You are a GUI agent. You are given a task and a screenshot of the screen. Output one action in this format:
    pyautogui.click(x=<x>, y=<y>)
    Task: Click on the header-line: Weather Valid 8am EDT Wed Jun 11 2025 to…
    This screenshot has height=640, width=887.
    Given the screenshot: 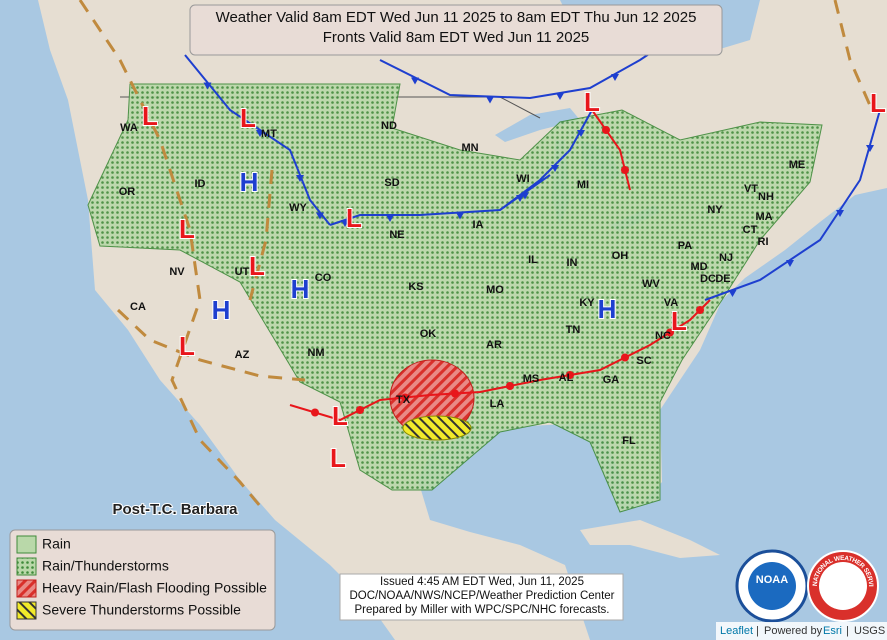 What is the action you would take?
    pyautogui.click(x=456, y=17)
    